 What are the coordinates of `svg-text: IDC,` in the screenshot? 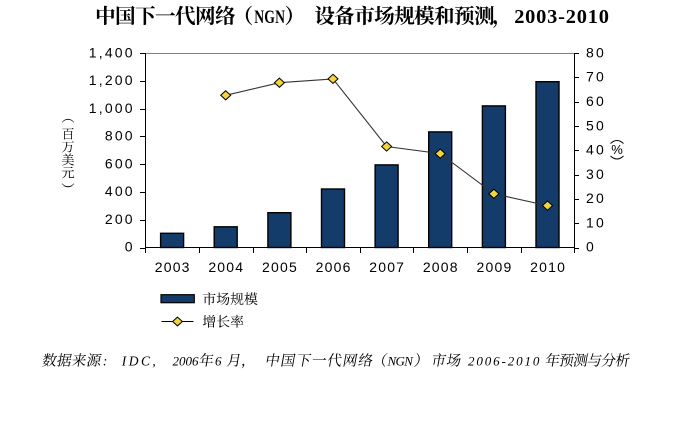 It's located at (138, 361).